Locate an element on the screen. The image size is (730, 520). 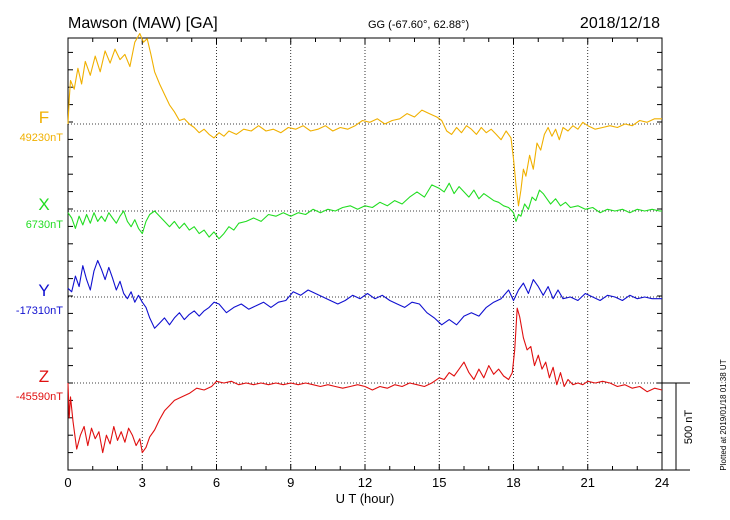
plotted-timestamp: Plotted at 2019/01/18 01:38 UT is located at coordinates (723, 414).